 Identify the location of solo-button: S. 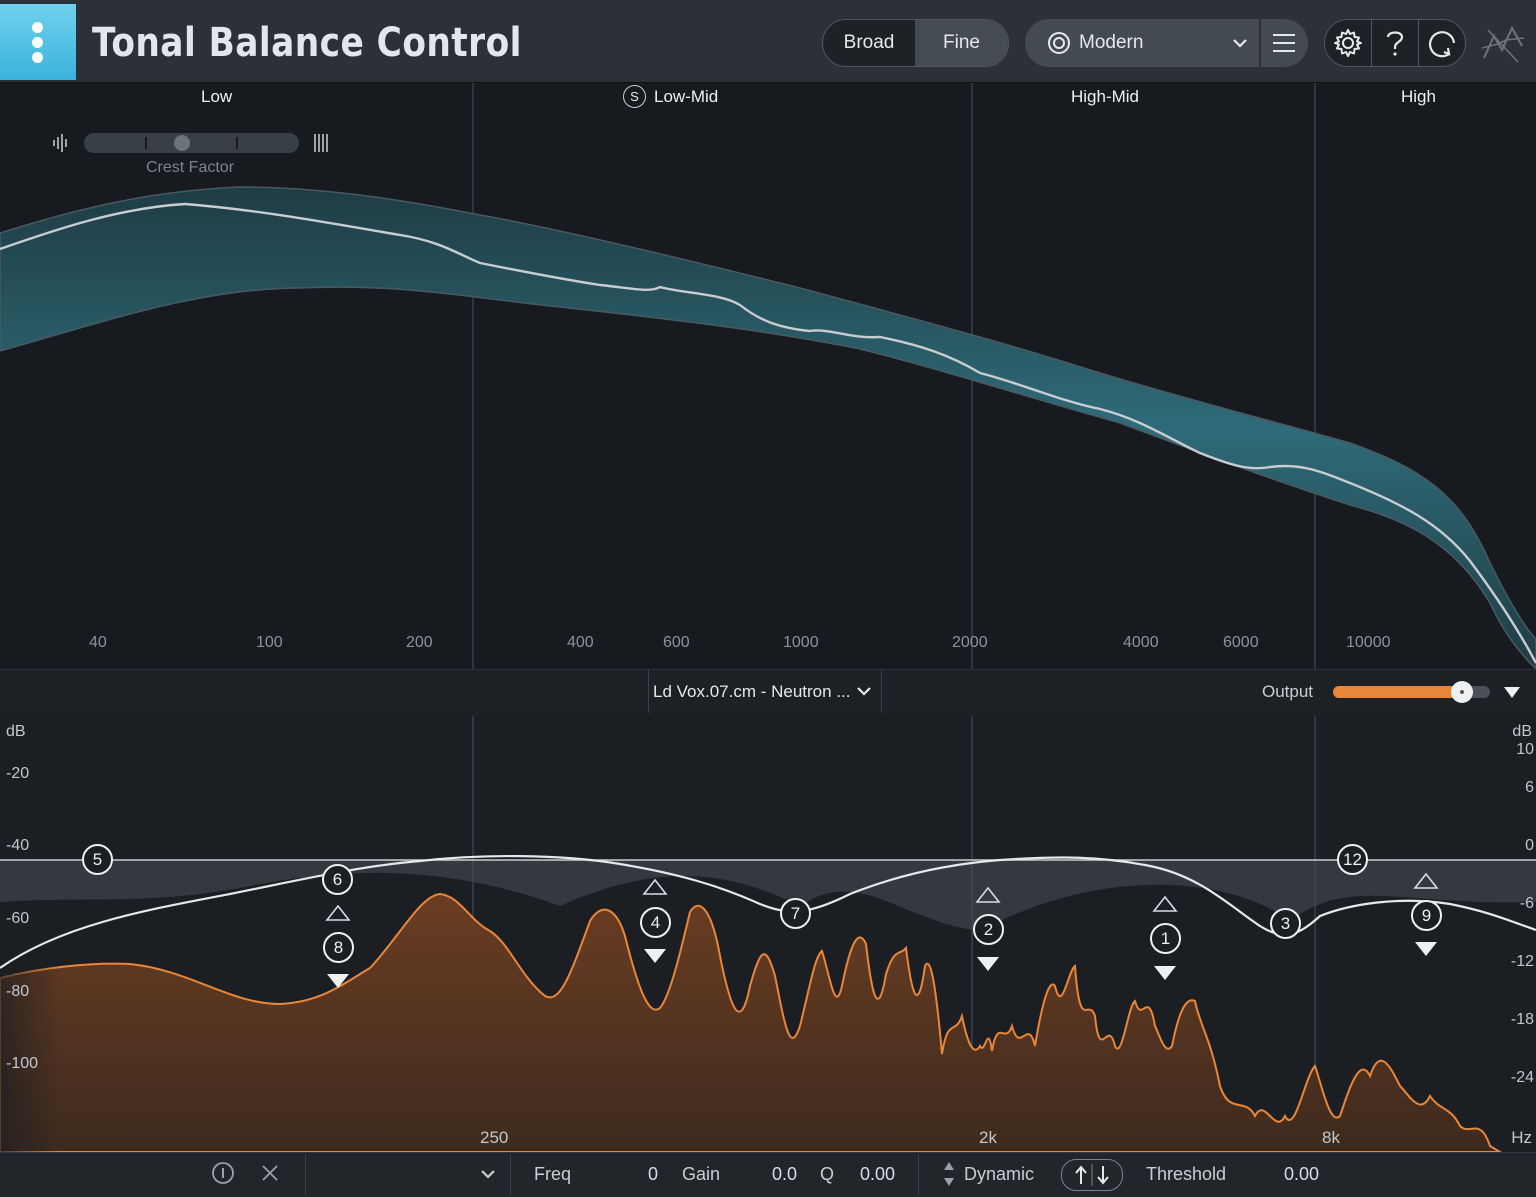
(634, 96).